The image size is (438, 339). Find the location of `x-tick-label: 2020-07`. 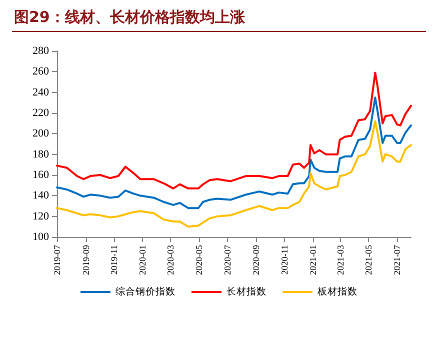

x-tick-label: 2020-07 is located at coordinates (227, 259).